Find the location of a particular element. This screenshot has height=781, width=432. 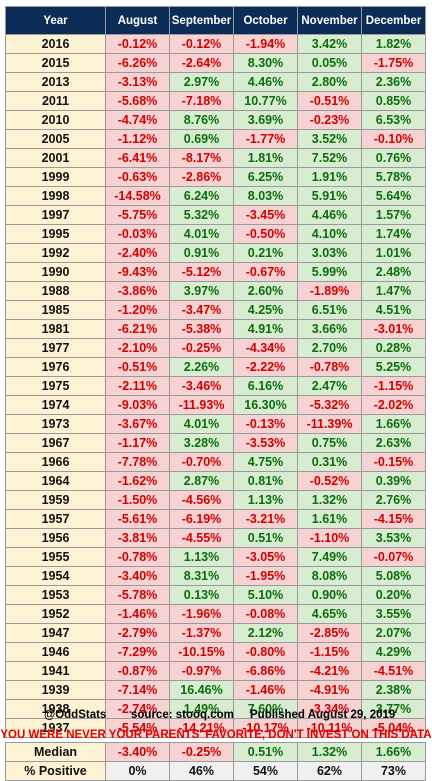

table-row: 1956 -3.81% -4.55% 0.51% -1.10% 3.53% is located at coordinates (215, 538).